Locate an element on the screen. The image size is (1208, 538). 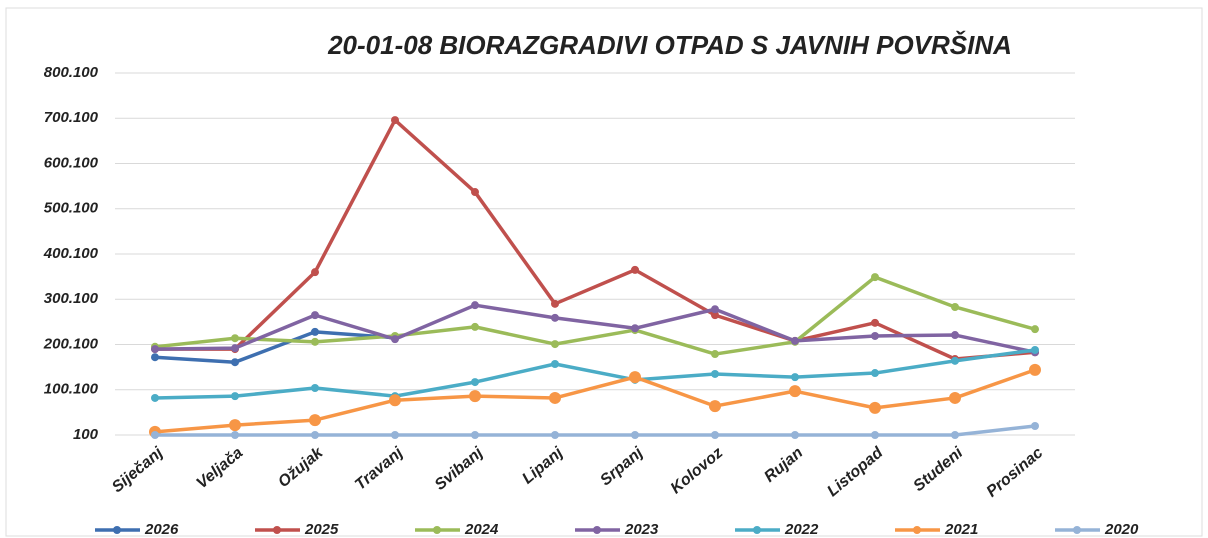
legend-label: 2026 is located at coordinates (161, 529).